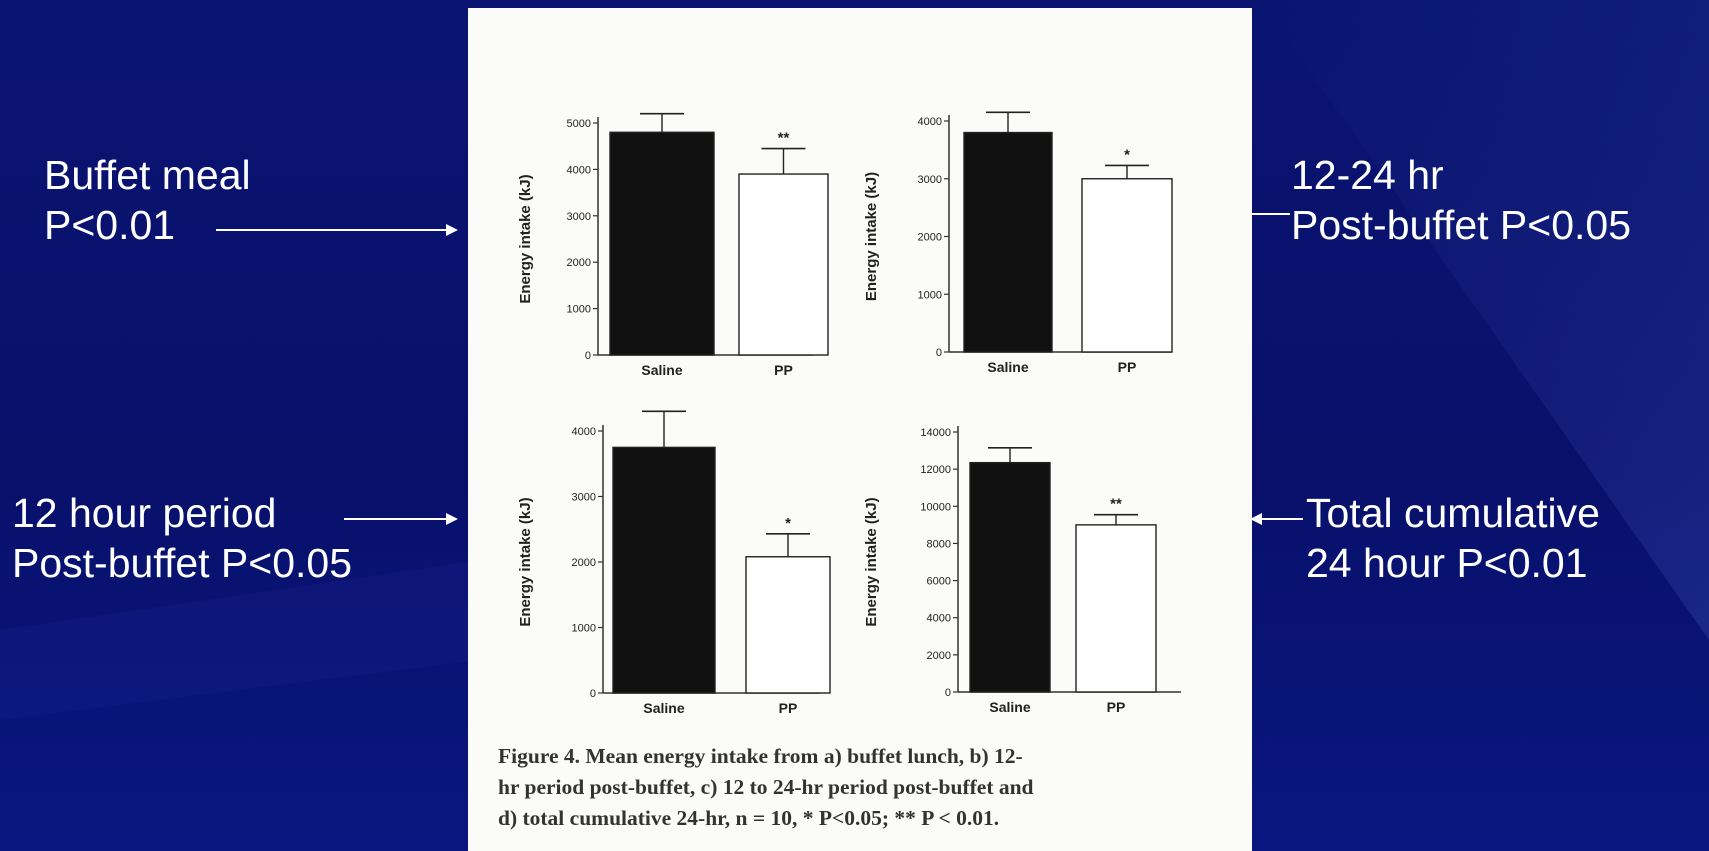  What do you see at coordinates (935, 470) in the screenshot?
I see `y-tick-label: 12000` at bounding box center [935, 470].